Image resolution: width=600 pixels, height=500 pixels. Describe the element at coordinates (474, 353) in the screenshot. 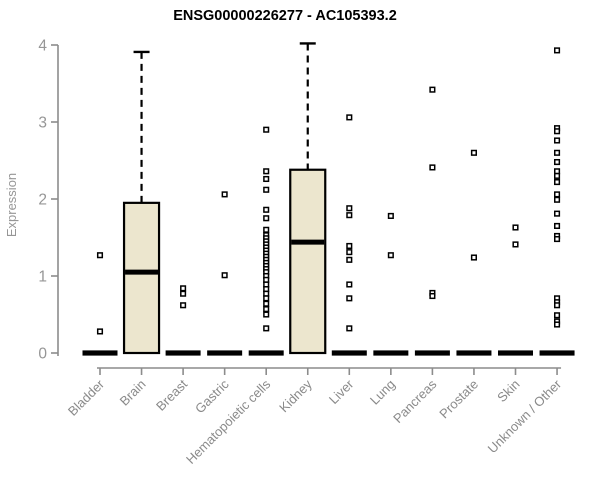

I see `zero-bar-prostate` at that location.